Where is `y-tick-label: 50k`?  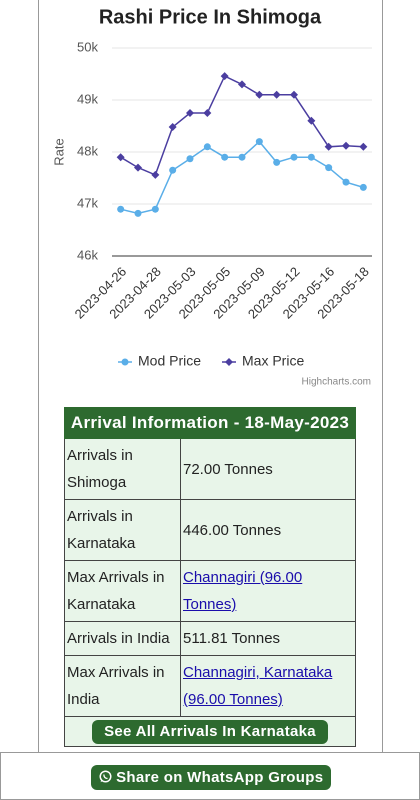
y-tick-label: 50k is located at coordinates (87, 46).